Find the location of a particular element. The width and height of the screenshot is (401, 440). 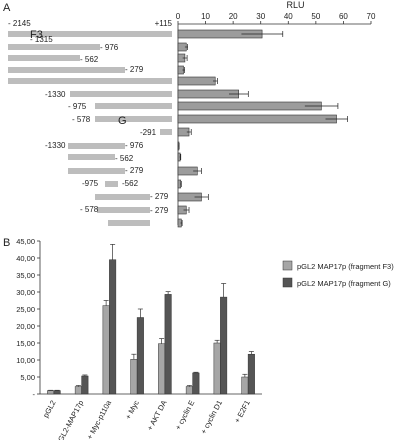

x-tick-label: 10 is located at coordinates (205, 16).